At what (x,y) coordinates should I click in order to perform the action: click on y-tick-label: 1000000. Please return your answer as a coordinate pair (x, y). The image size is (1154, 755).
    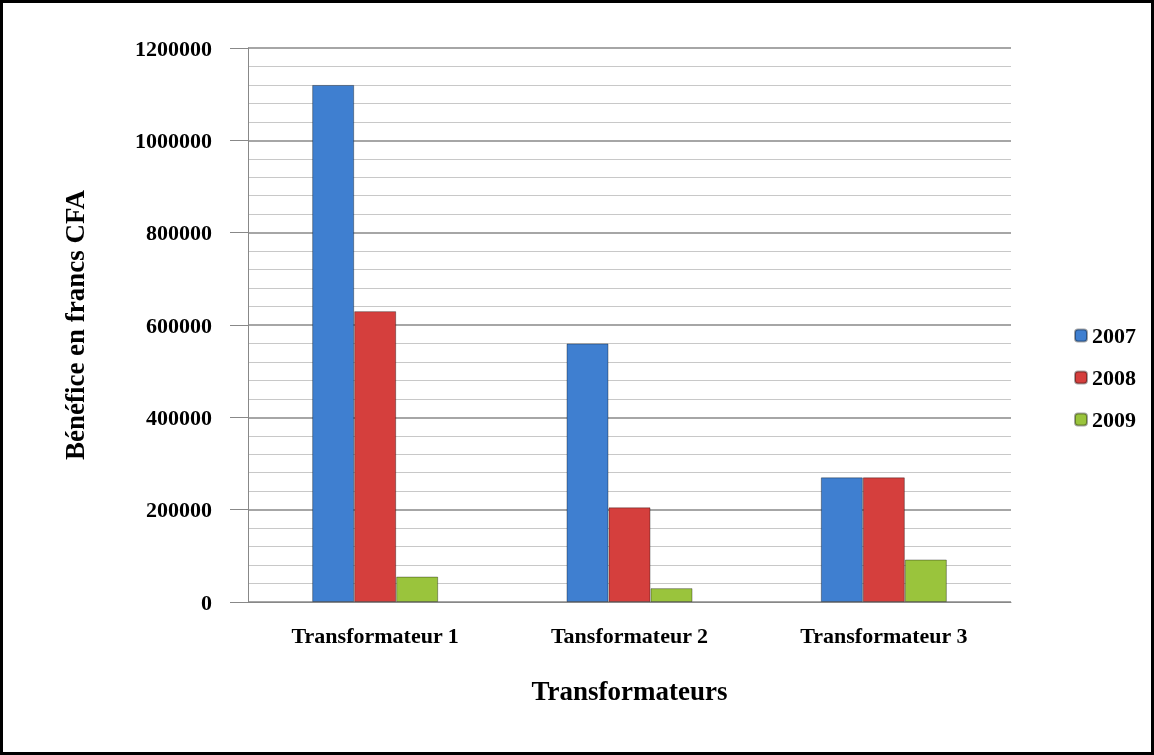
    Looking at the image, I should click on (173, 140).